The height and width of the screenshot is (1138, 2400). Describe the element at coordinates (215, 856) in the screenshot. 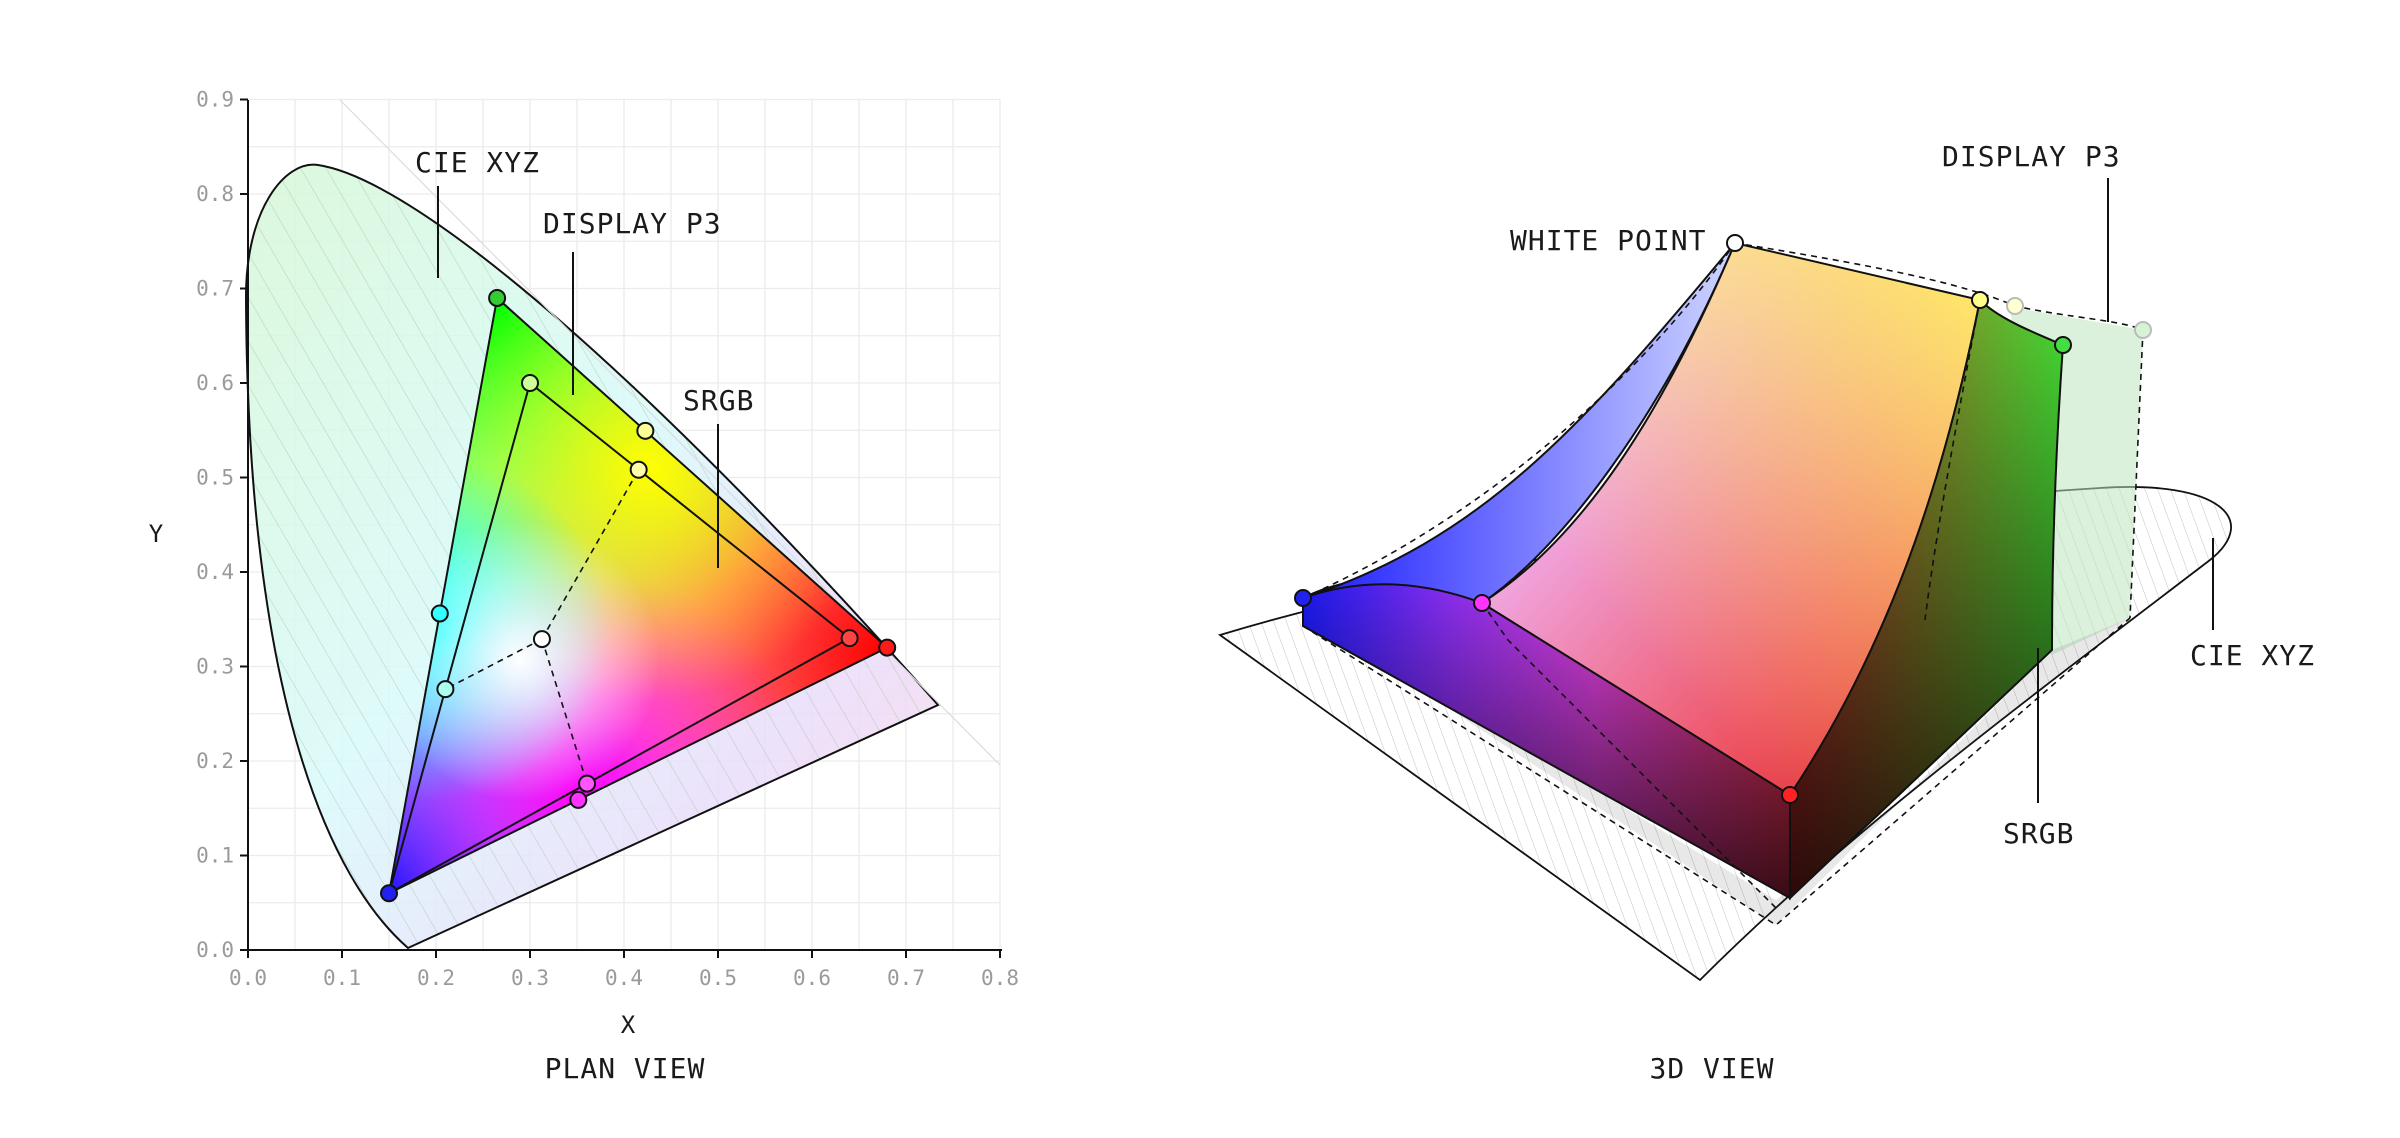

I see `y-tick-label: 0.1` at that location.